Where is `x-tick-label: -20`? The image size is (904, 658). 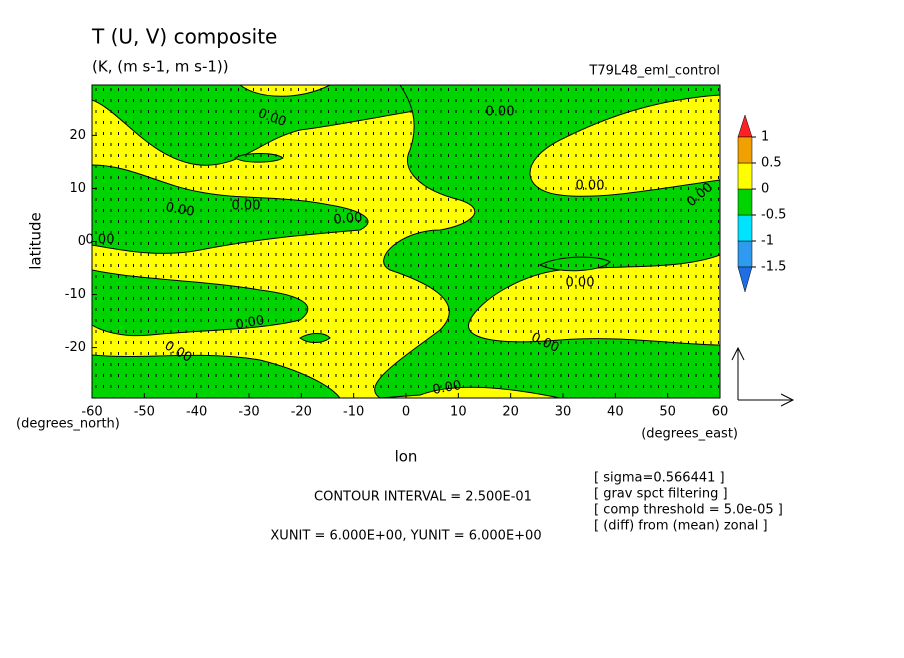 x-tick-label: -20 is located at coordinates (301, 412).